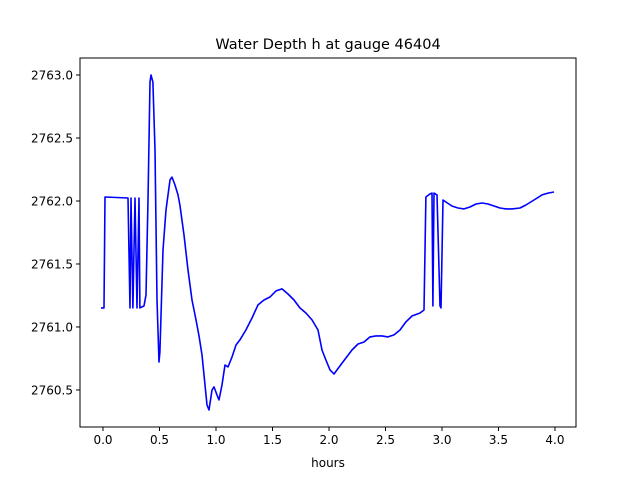 The width and height of the screenshot is (640, 484). I want to click on y-tick-label: 2761.5, so click(52, 264).